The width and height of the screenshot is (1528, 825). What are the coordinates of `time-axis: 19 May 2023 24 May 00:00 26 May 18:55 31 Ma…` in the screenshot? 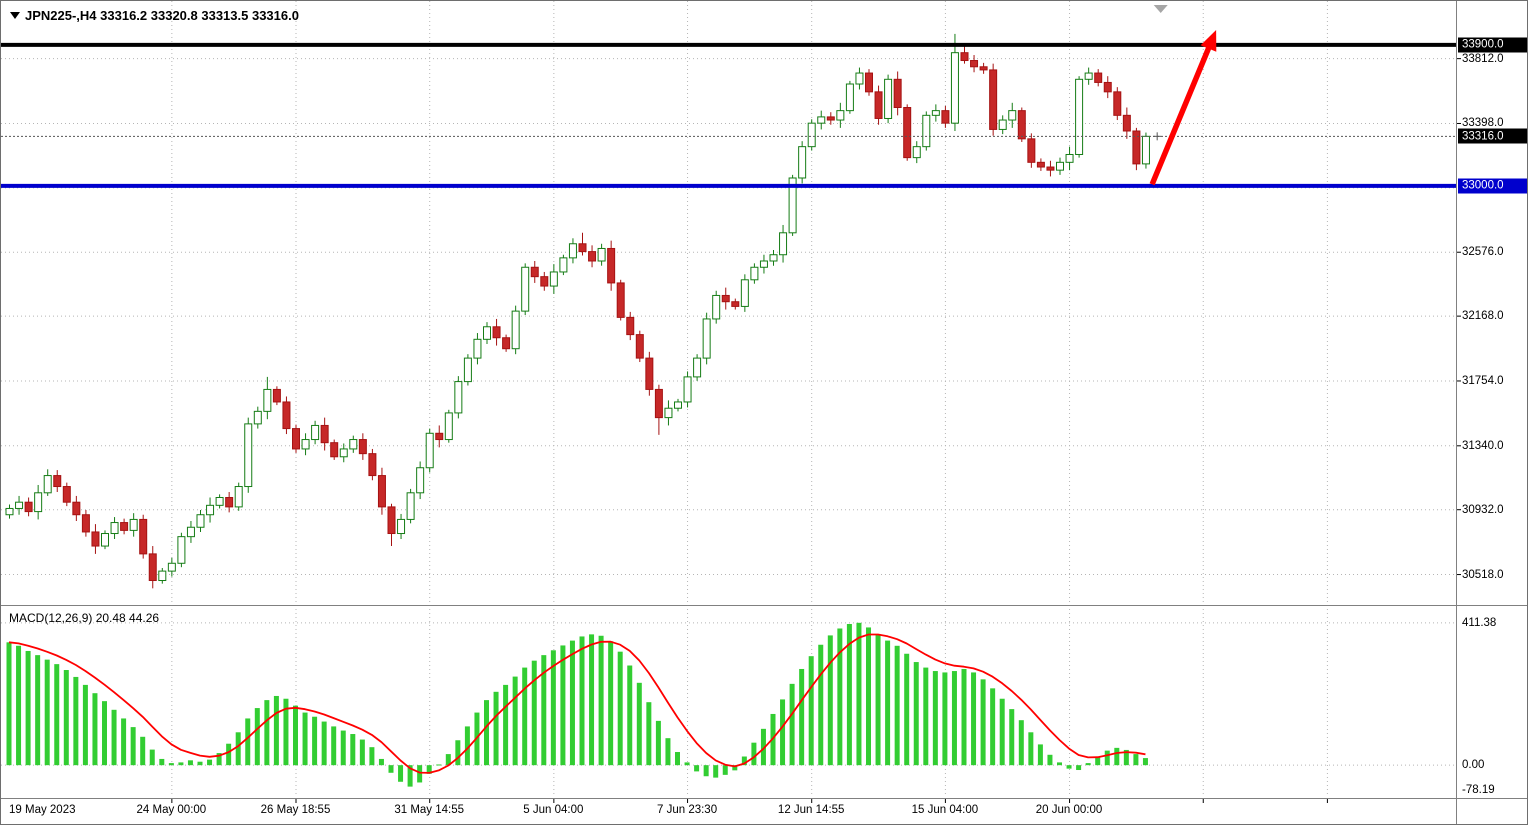 It's located at (729, 811).